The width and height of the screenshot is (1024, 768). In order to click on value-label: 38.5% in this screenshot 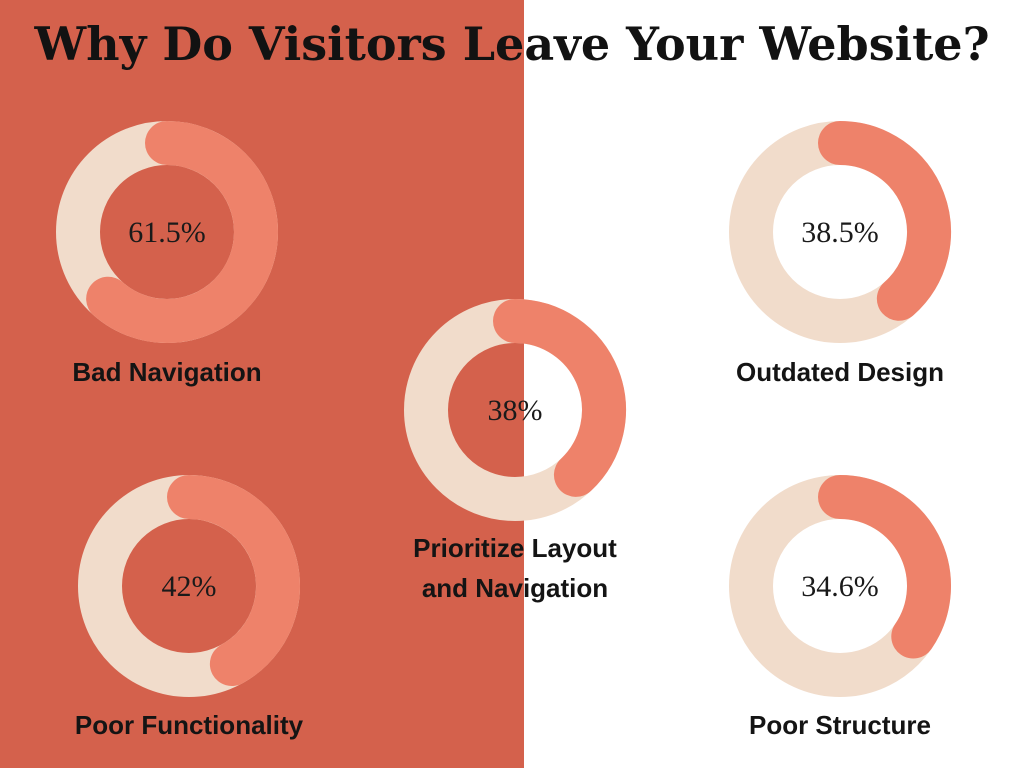, I will do `click(840, 232)`.